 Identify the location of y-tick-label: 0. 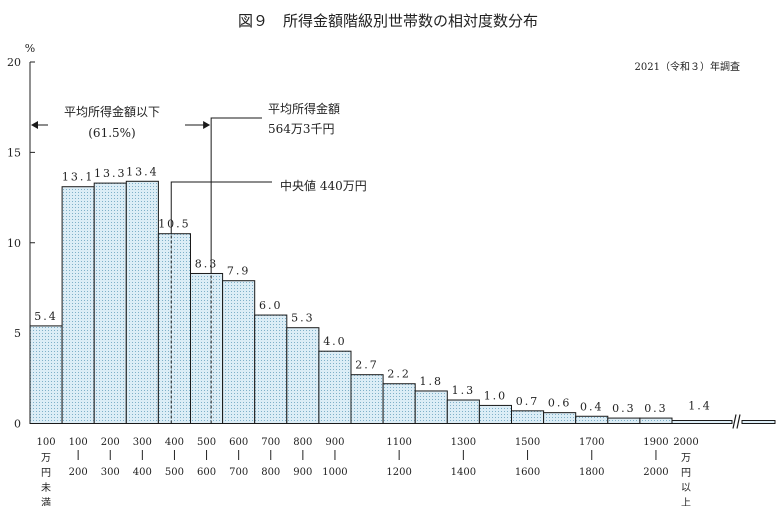
(17, 424).